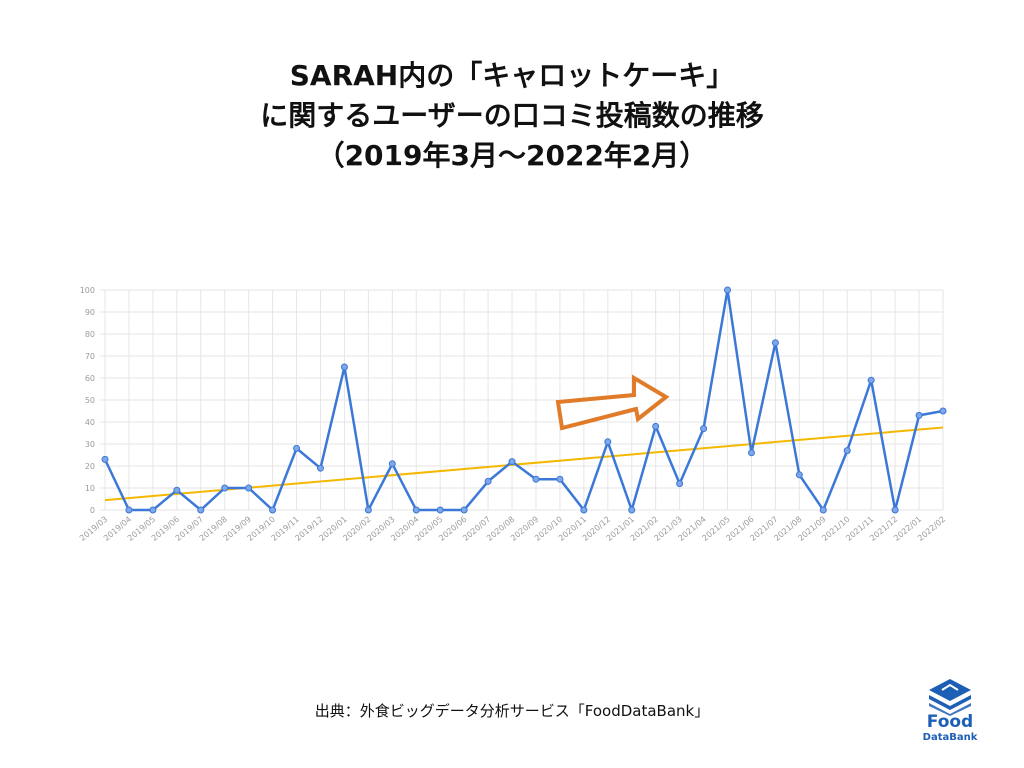  Describe the element at coordinates (612, 402) in the screenshot. I see `annotation-arrow` at that location.